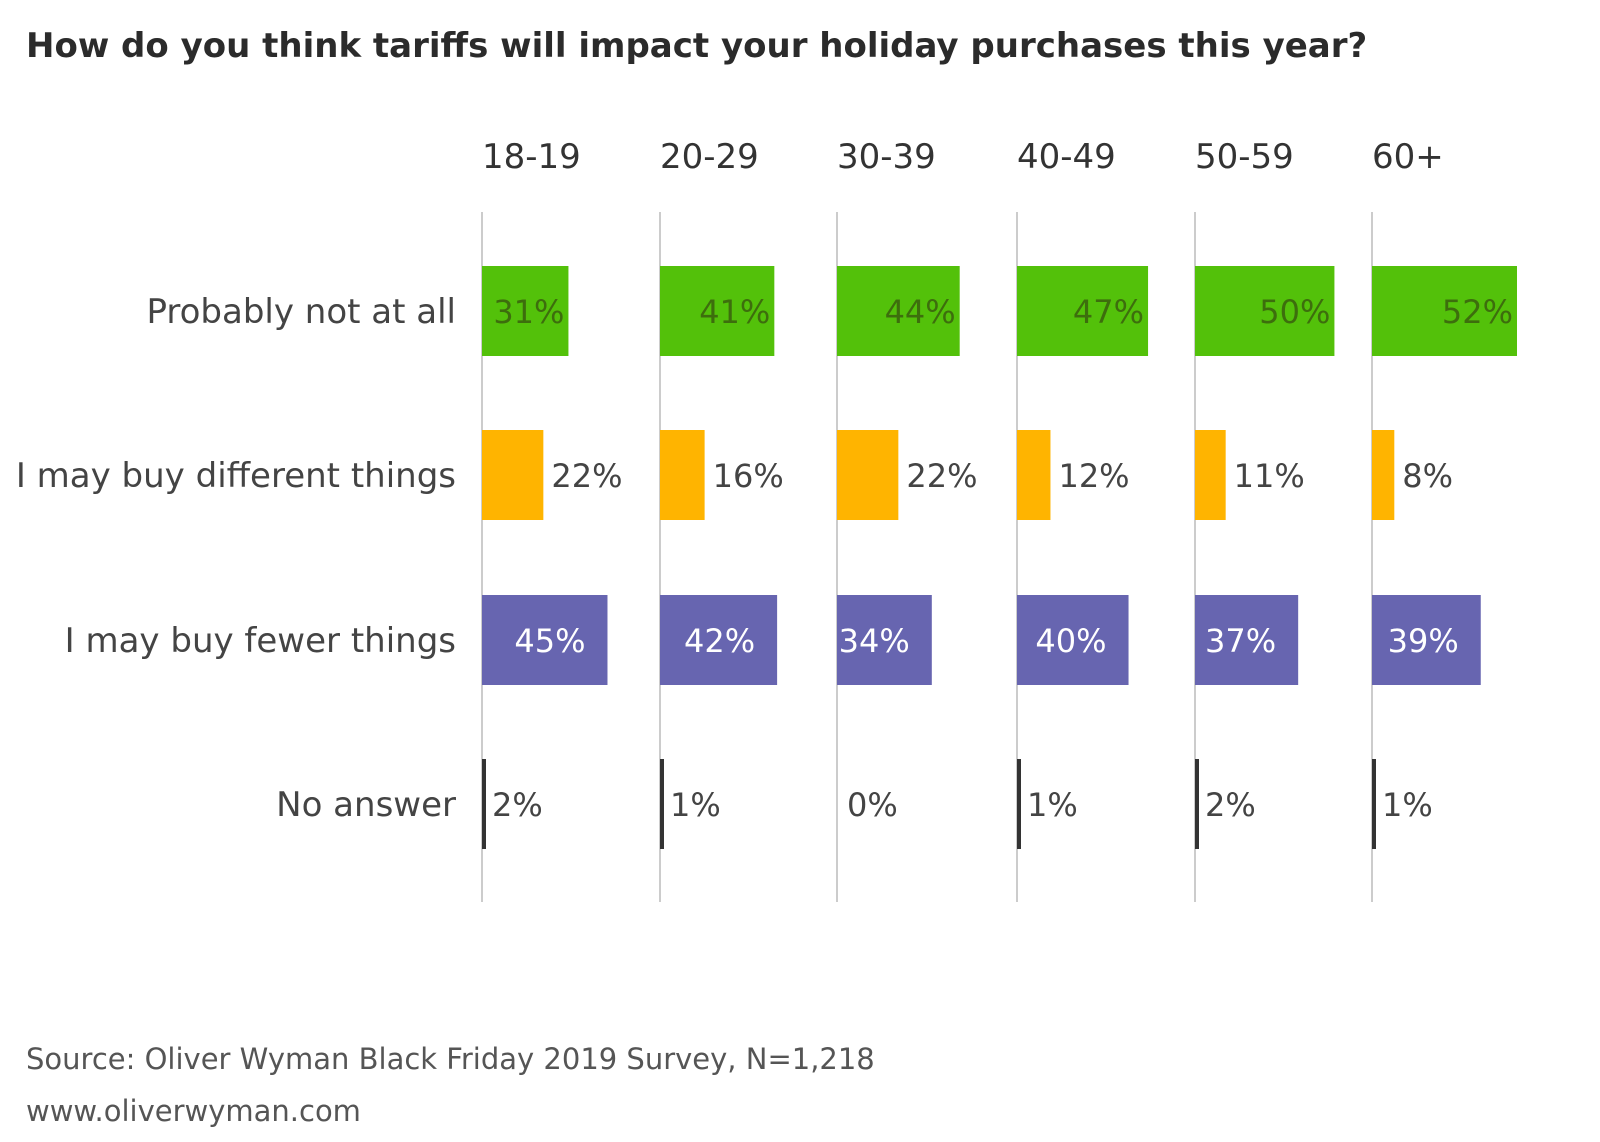 Image resolution: width=1600 pixels, height=1142 pixels. Describe the element at coordinates (1240, 641) in the screenshot. I see `data-label: 37%` at that location.